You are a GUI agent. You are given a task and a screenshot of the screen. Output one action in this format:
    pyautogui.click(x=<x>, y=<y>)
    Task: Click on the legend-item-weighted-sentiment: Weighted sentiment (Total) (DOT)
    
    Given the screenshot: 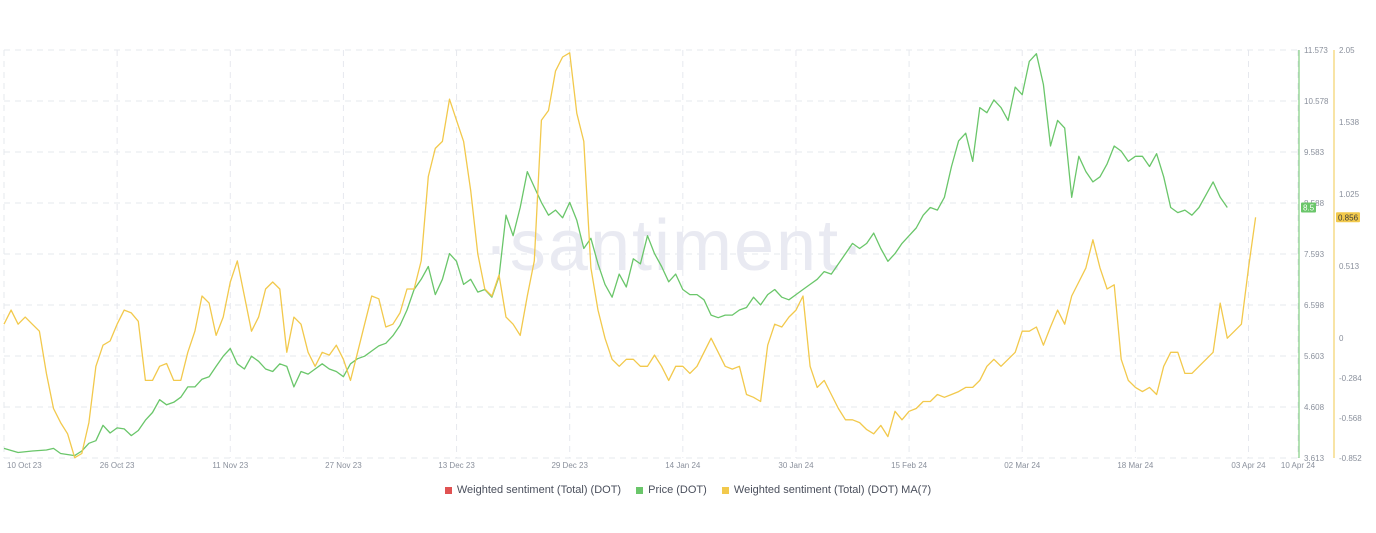 What is the action you would take?
    pyautogui.click(x=533, y=490)
    